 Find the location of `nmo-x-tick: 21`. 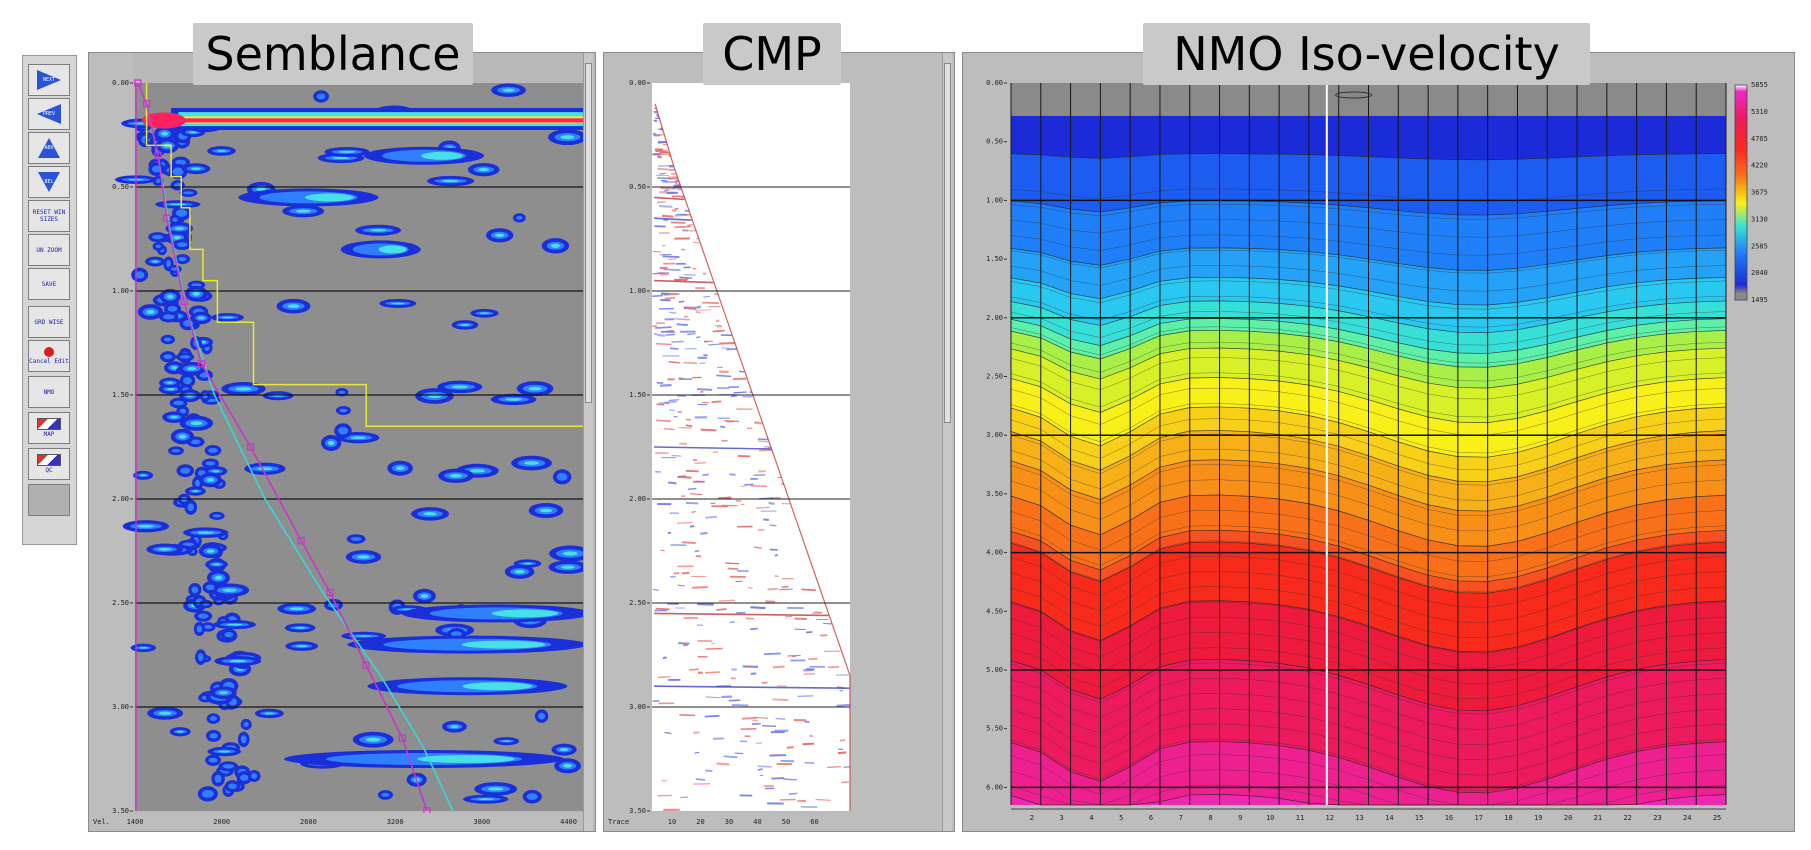

nmo-x-tick: 21 is located at coordinates (1598, 818).